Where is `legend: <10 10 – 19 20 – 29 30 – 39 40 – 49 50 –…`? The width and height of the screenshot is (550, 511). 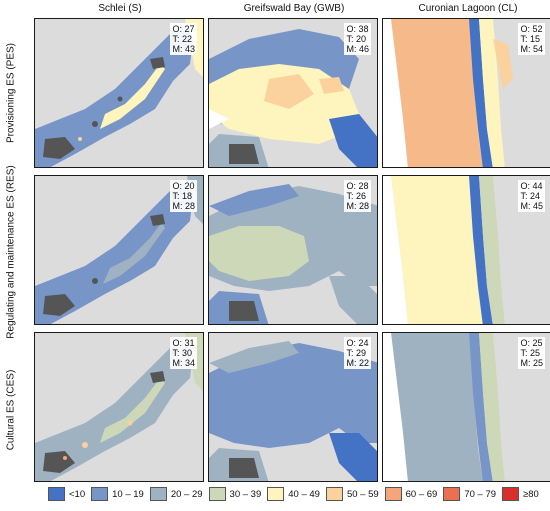 legend: <10 10 – 19 20 – 29 30 – 39 40 – 49 50 –… is located at coordinates (296, 494).